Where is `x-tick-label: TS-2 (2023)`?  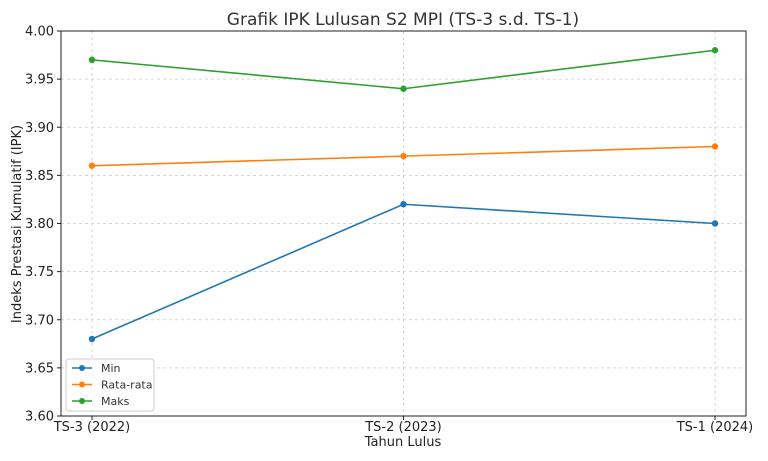 x-tick-label: TS-2 (2023) is located at coordinates (403, 427).